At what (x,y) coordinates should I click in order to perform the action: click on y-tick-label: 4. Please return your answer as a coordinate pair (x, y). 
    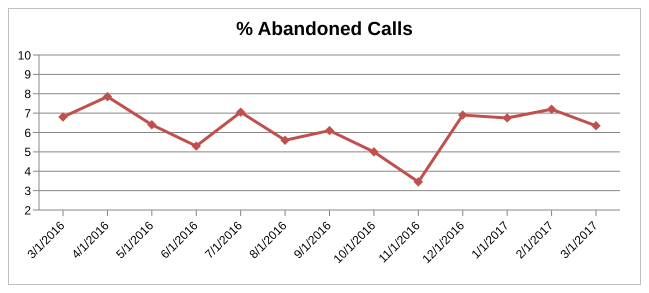
    Looking at the image, I should click on (28, 171).